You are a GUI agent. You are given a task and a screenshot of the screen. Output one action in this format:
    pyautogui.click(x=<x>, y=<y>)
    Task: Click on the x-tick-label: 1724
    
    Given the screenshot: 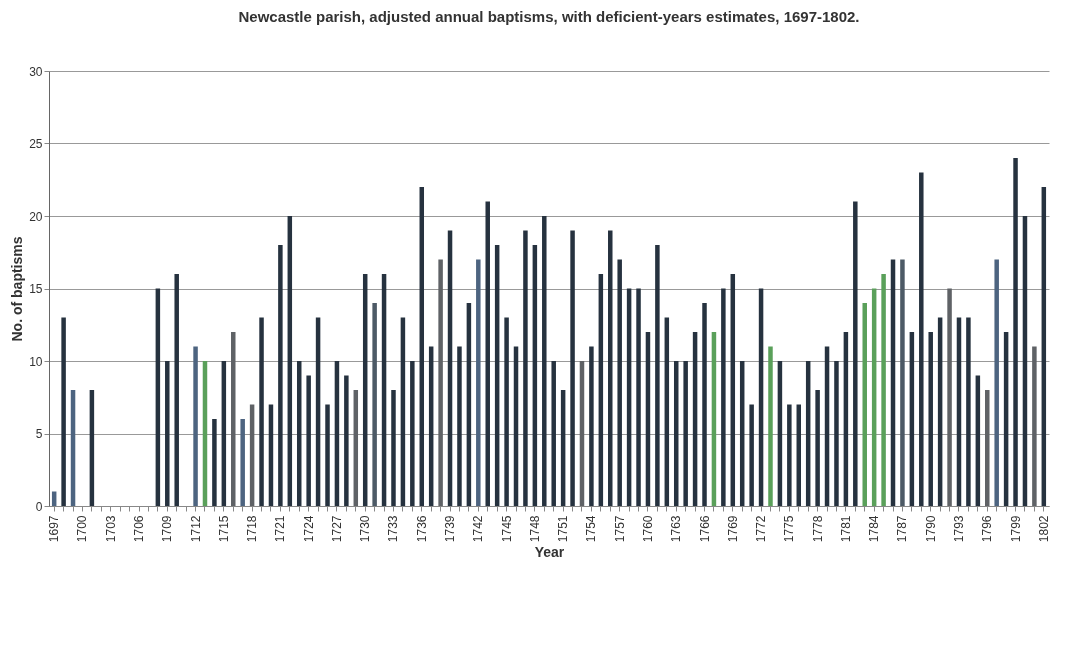 What is the action you would take?
    pyautogui.click(x=308, y=529)
    